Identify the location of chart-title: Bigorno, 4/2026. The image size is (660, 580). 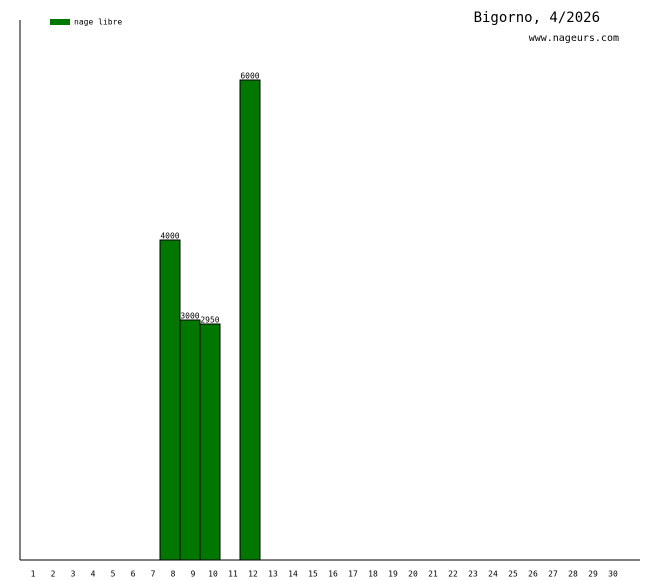
(537, 18).